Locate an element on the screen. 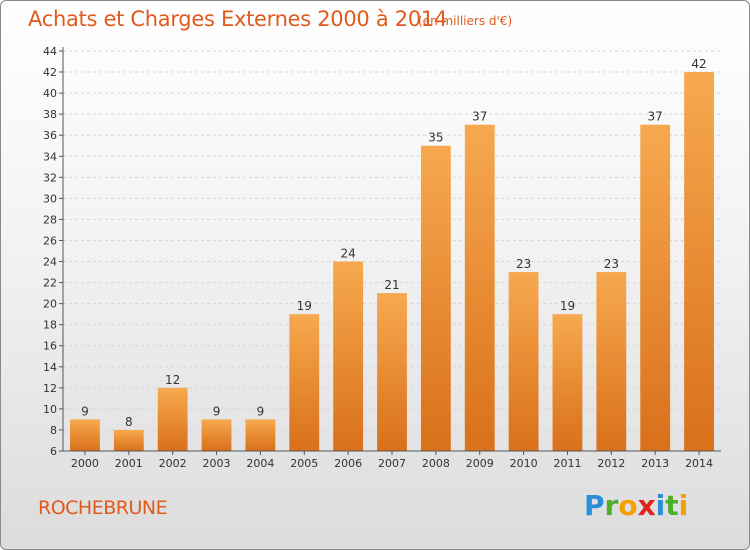 The height and width of the screenshot is (550, 750). y-tick-label: 22 is located at coordinates (50, 283).